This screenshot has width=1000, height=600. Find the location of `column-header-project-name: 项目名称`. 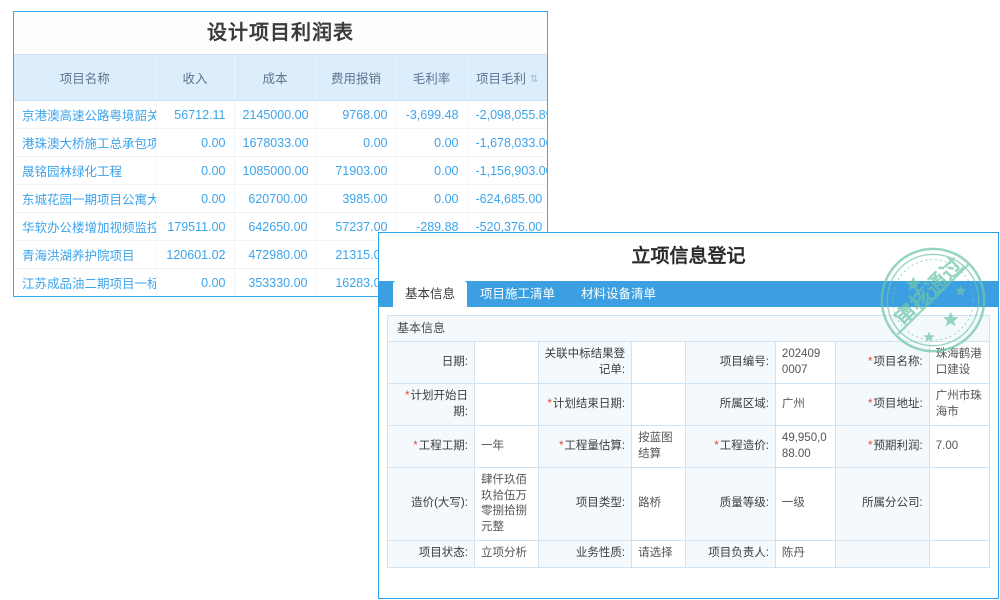

column-header-project-name: 项目名称 is located at coordinates (85, 77).